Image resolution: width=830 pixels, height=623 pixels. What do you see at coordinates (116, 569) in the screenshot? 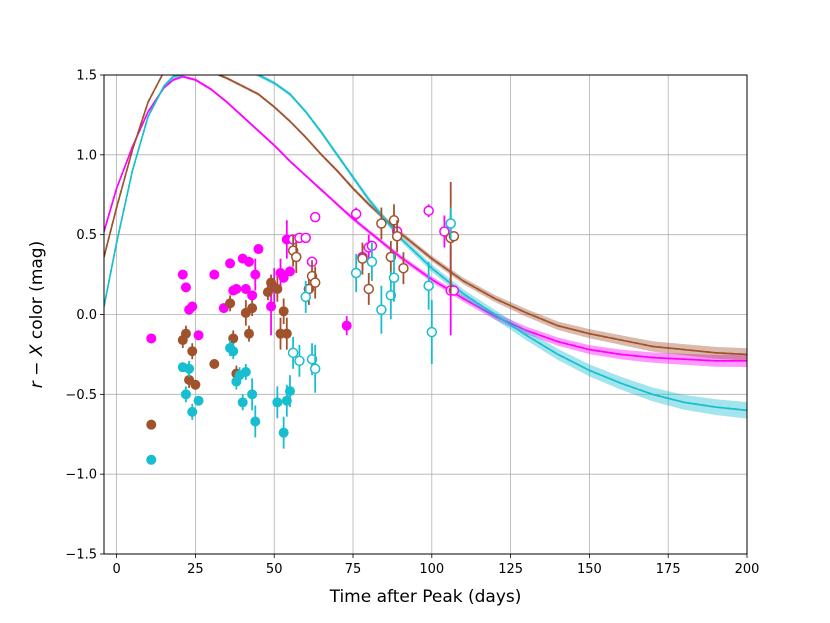
I see `x-tick-label: 0` at bounding box center [116, 569].